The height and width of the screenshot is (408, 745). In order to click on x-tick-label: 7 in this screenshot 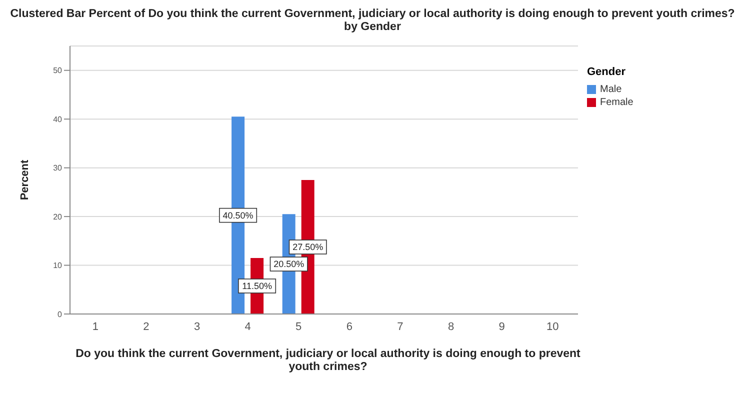, I will do `click(400, 326)`.